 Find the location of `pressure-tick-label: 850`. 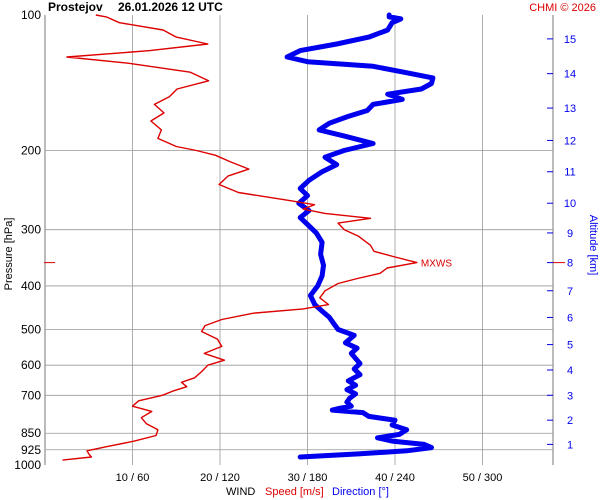

pressure-tick-label: 850 is located at coordinates (31, 433).